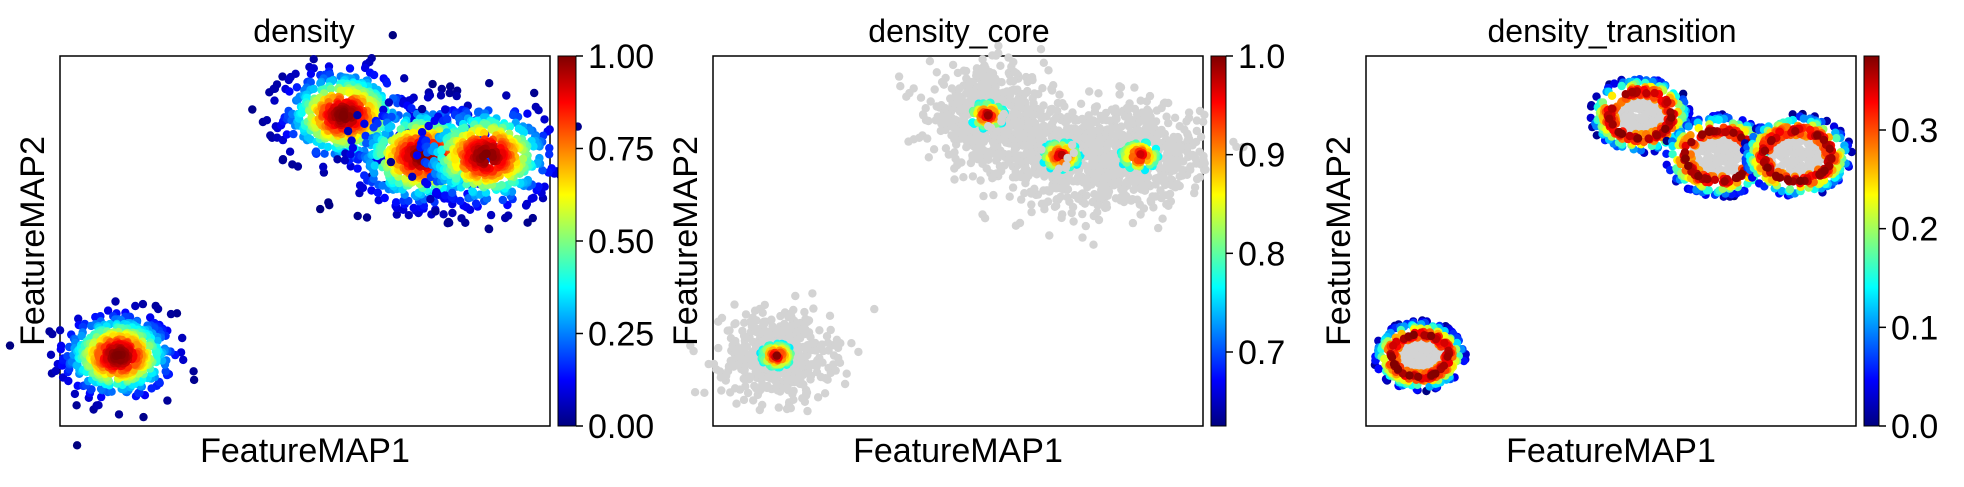 The image size is (1964, 487). What do you see at coordinates (1261, 156) in the screenshot?
I see `colorbar-tick-label: 0.9` at bounding box center [1261, 156].